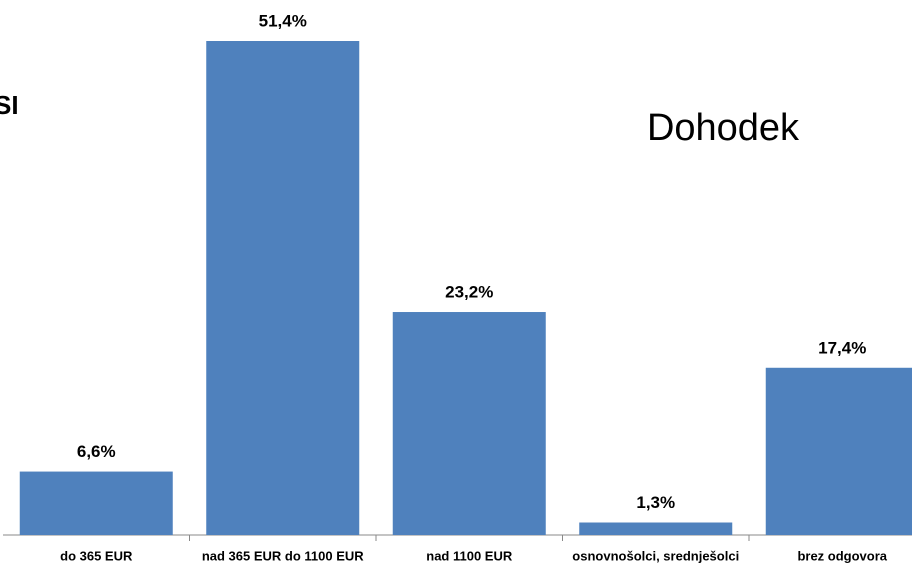 The image size is (912, 565). What do you see at coordinates (283, 555) in the screenshot?
I see `x-tick-label: nad 365 EUR do 1100 EUR` at bounding box center [283, 555].